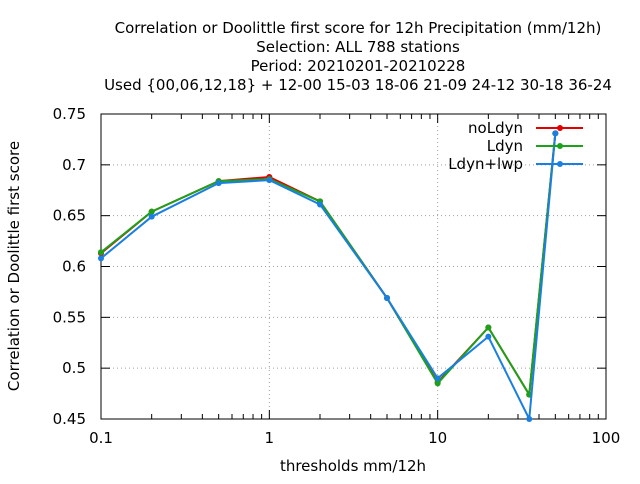 This screenshot has height=484, width=640. Describe the element at coordinates (74, 368) in the screenshot. I see `y-tick-label: 0.5` at that location.